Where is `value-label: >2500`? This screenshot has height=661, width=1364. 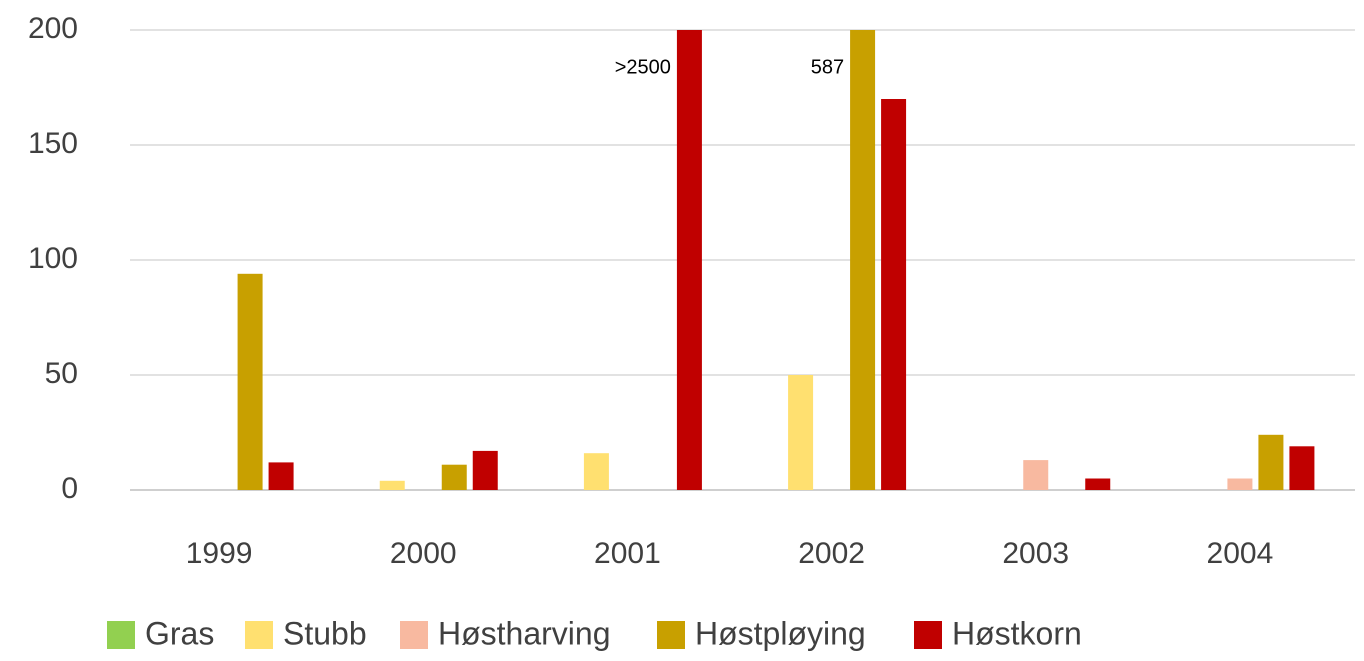
value-label: >2500 is located at coordinates (643, 67).